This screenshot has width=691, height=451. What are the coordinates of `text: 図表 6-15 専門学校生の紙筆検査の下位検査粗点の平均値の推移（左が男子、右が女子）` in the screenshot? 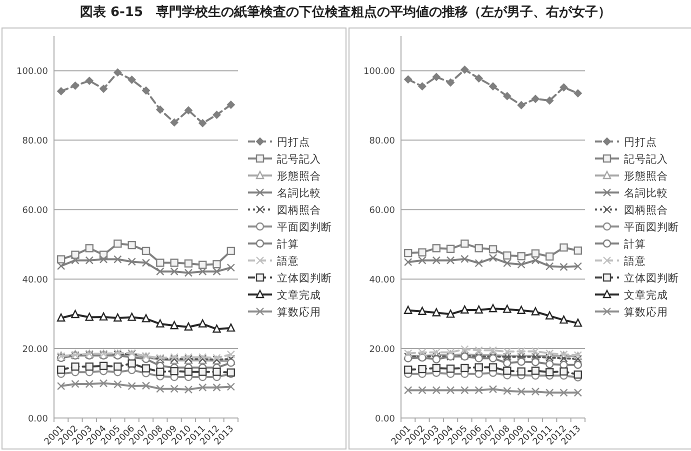 It's located at (346, 12).